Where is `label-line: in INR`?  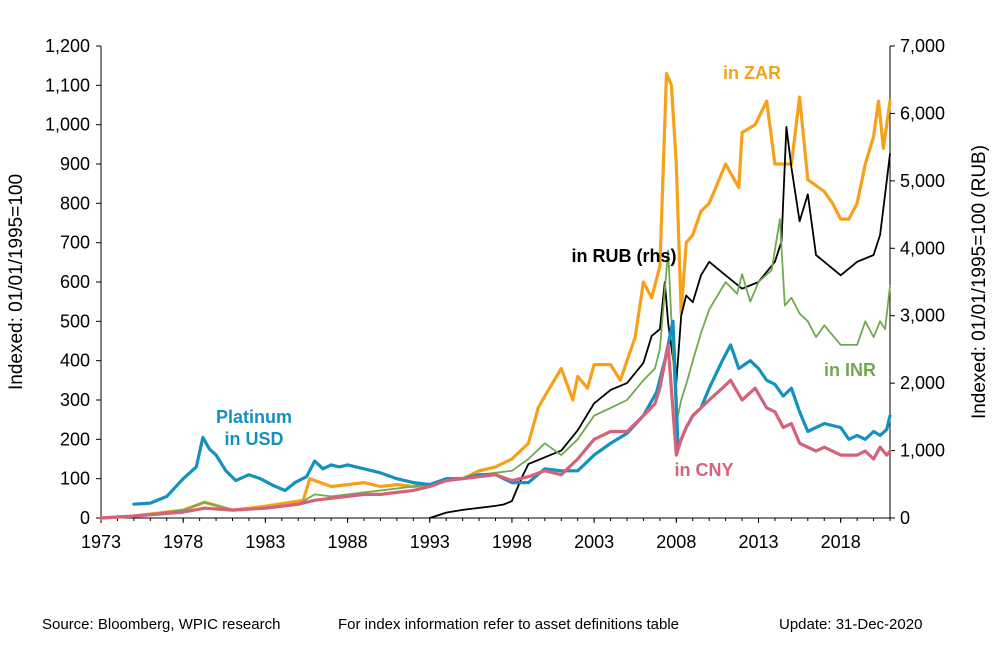 label-line: in INR is located at coordinates (850, 370).